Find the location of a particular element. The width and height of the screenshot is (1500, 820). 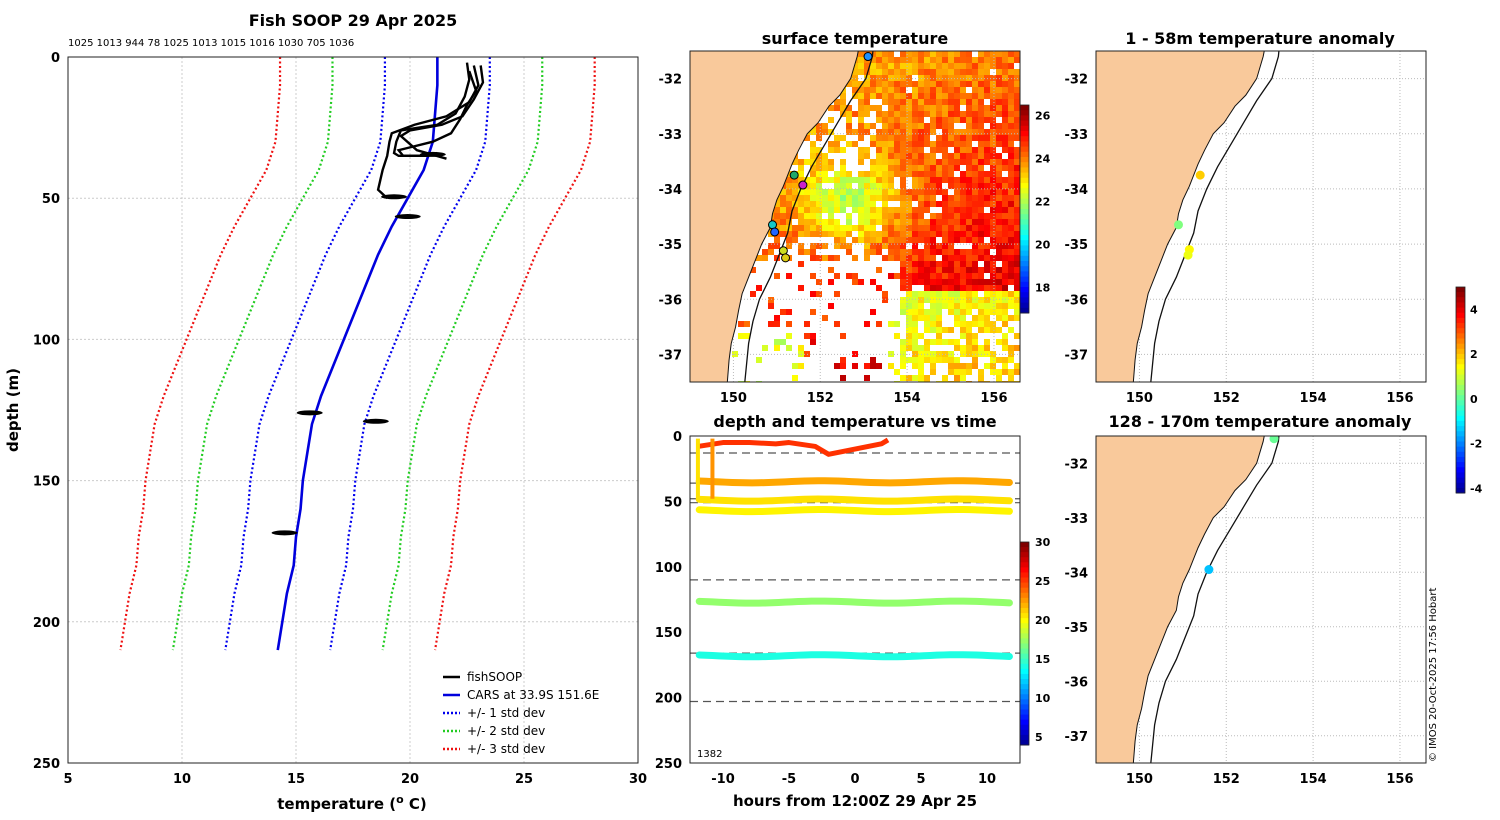

land-mass is located at coordinates (1180, 216).